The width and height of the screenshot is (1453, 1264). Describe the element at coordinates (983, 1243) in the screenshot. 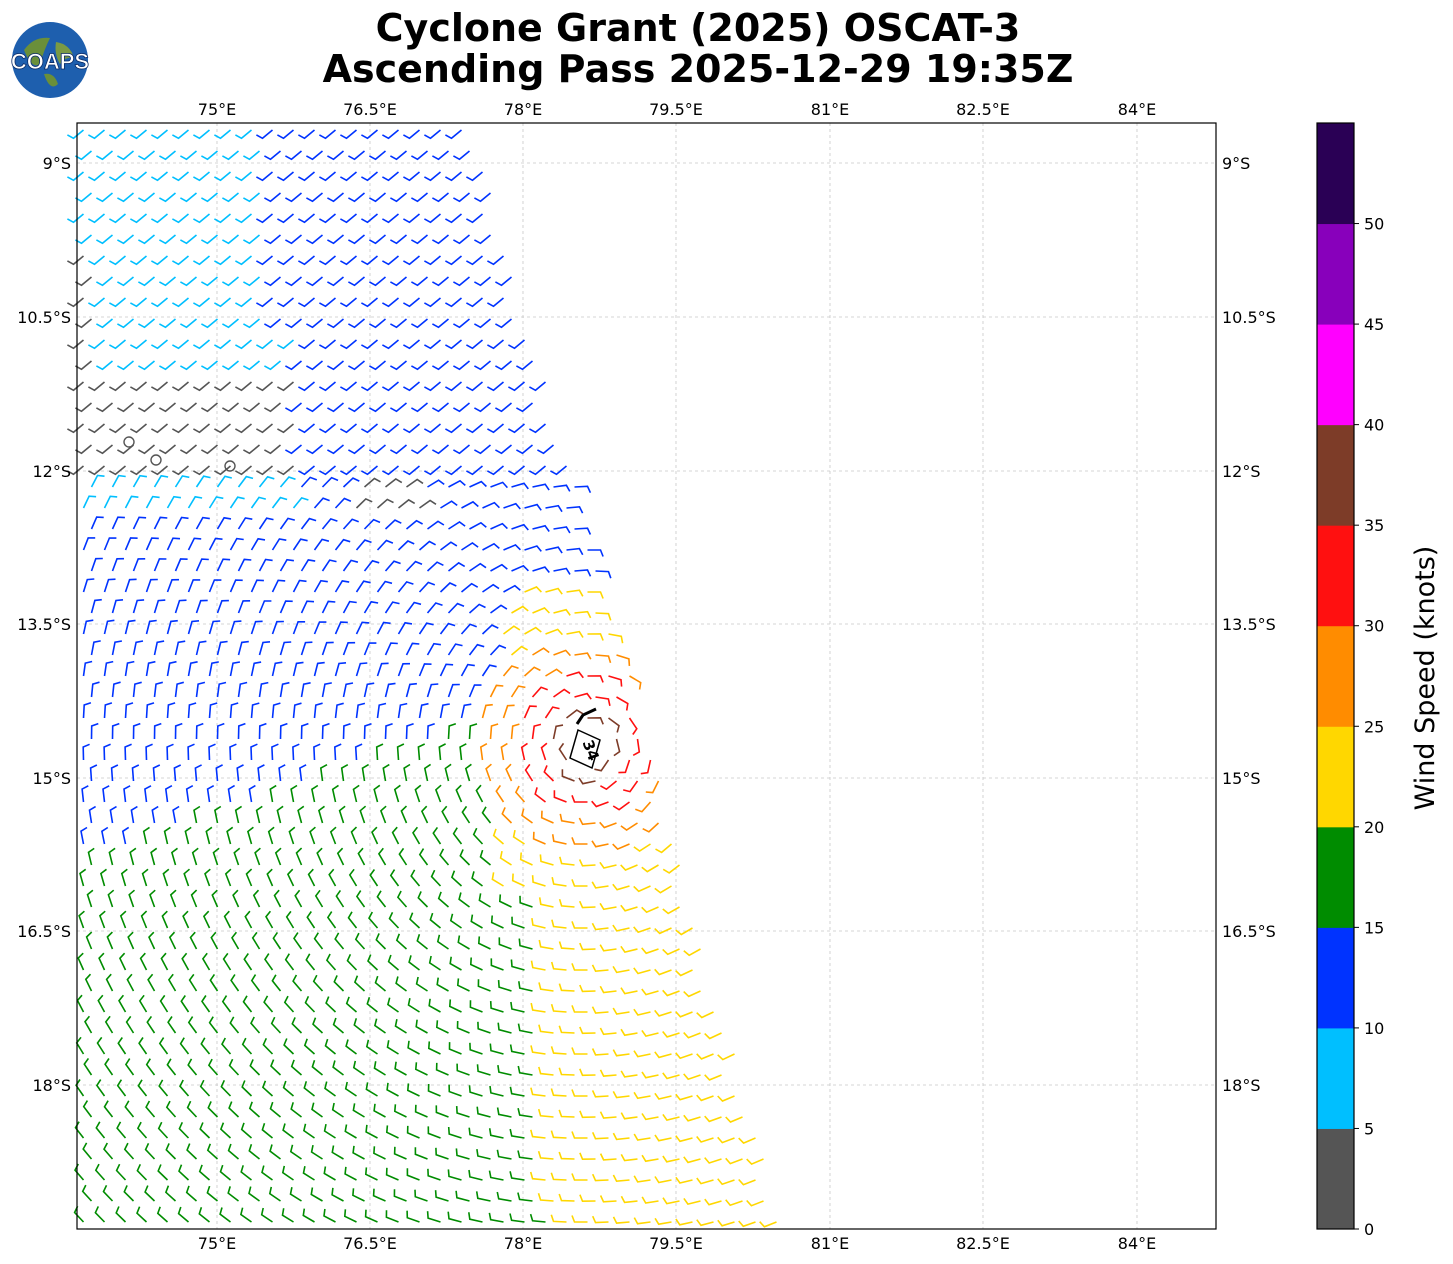

I see `lon-tick-label-bottom: 82.5°E` at that location.